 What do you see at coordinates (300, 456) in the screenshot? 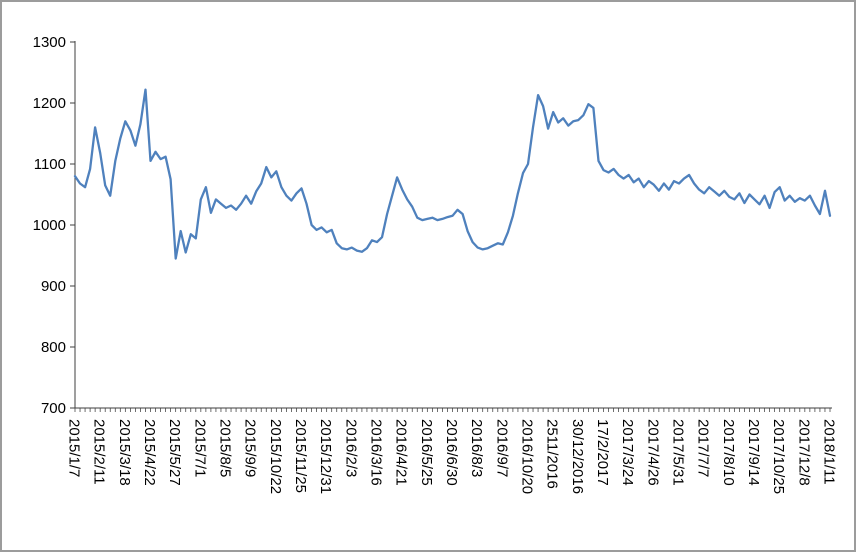
I see `x-axis-label: 2015/11/25` at bounding box center [300, 456].